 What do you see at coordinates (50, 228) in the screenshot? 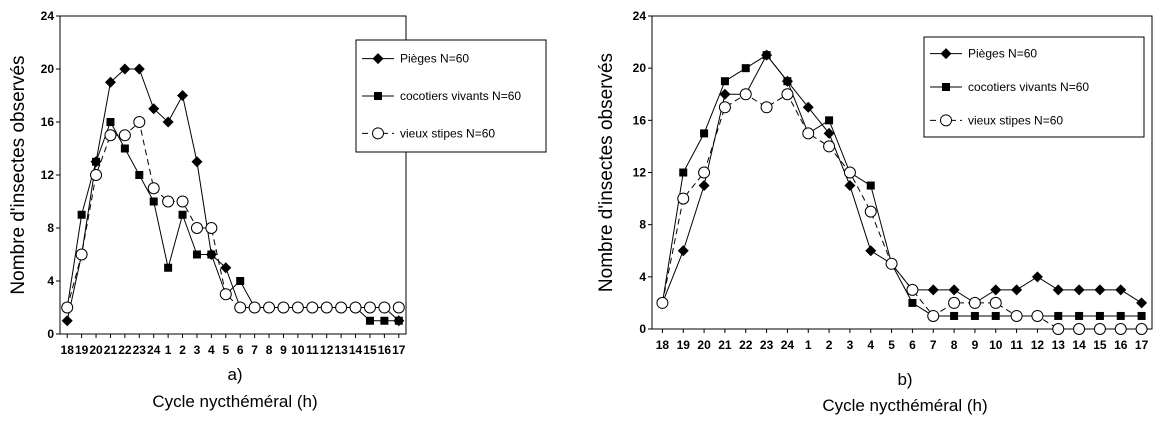
I see `y-tick-label: 8` at bounding box center [50, 228].